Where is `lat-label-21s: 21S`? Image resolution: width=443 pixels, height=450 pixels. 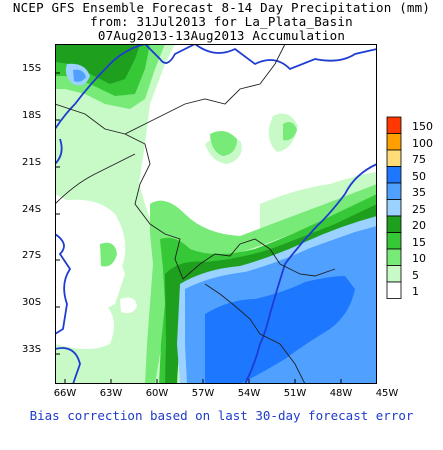
lat-label-21s: 21S is located at coordinates (32, 162).